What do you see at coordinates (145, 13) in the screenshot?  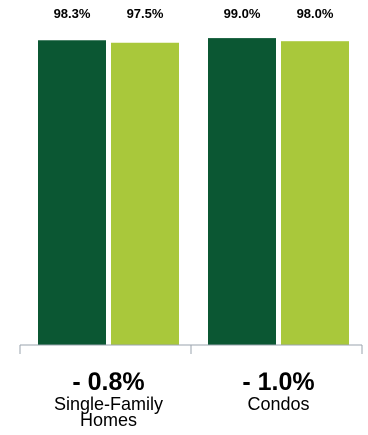 I see `data-label-1-series-2: 97.5%` at bounding box center [145, 13].